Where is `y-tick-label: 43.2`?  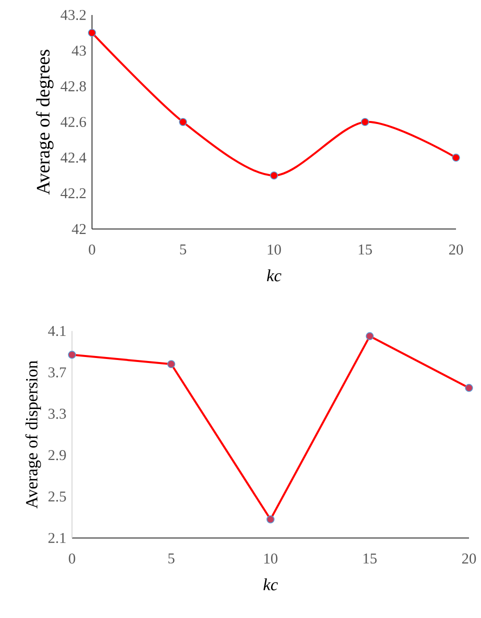
y-tick-label: 43.2 is located at coordinates (73, 15).